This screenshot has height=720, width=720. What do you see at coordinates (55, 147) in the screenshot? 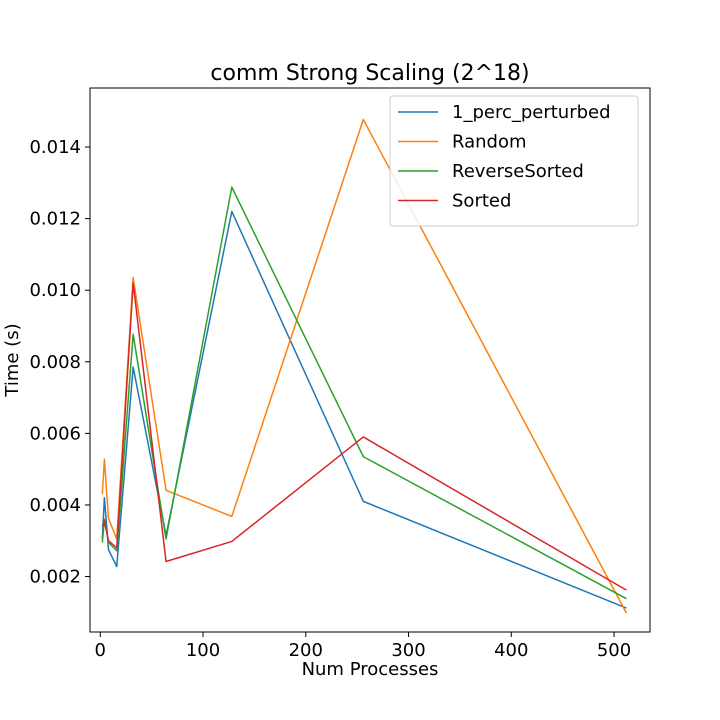
I see `y-tick-label: 0.014` at bounding box center [55, 147].